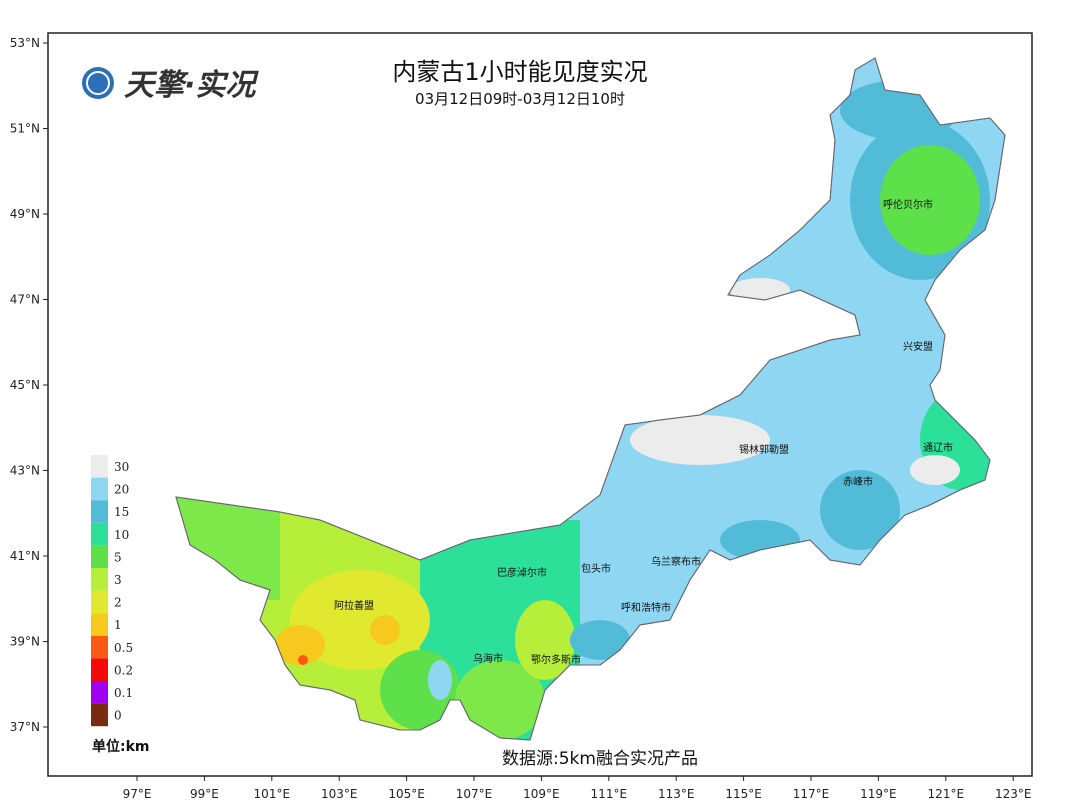 This screenshot has width=1080, height=810. Describe the element at coordinates (764, 449) in the screenshot. I see `city-label: 锡林郭勒盟` at that location.